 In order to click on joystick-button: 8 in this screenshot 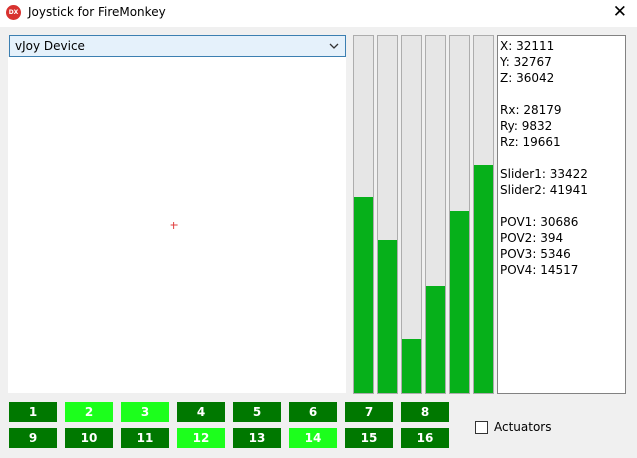, I will do `click(425, 412)`.